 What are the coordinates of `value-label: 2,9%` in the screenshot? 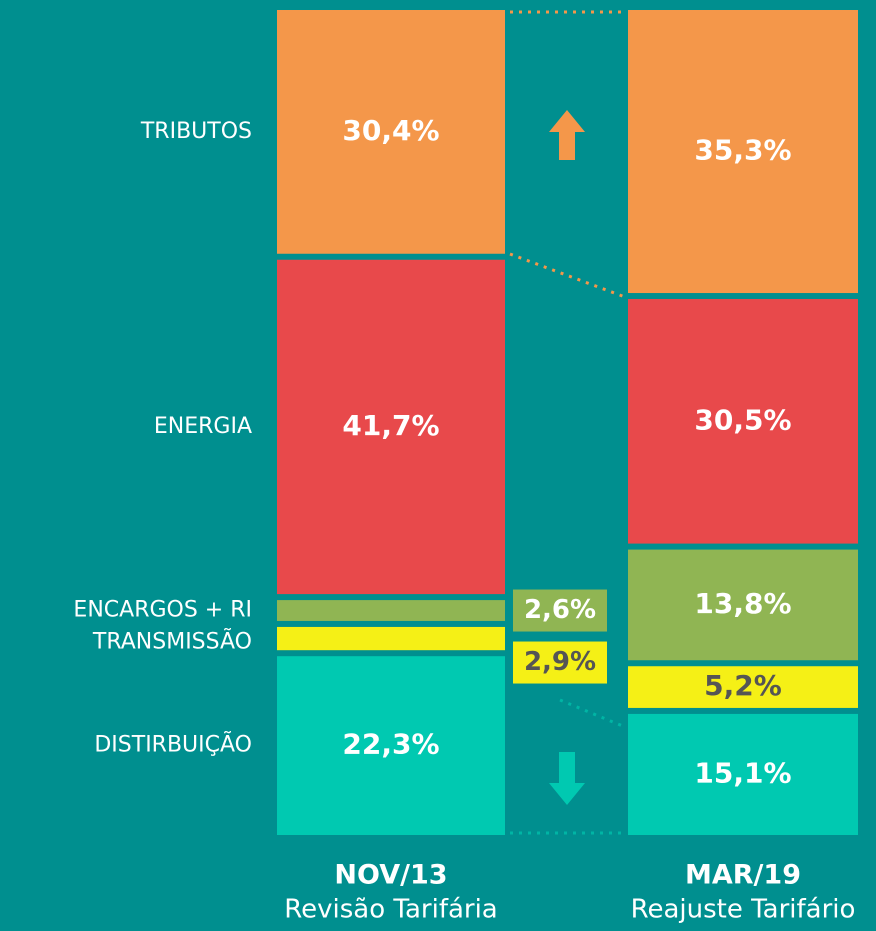 It's located at (560, 662).